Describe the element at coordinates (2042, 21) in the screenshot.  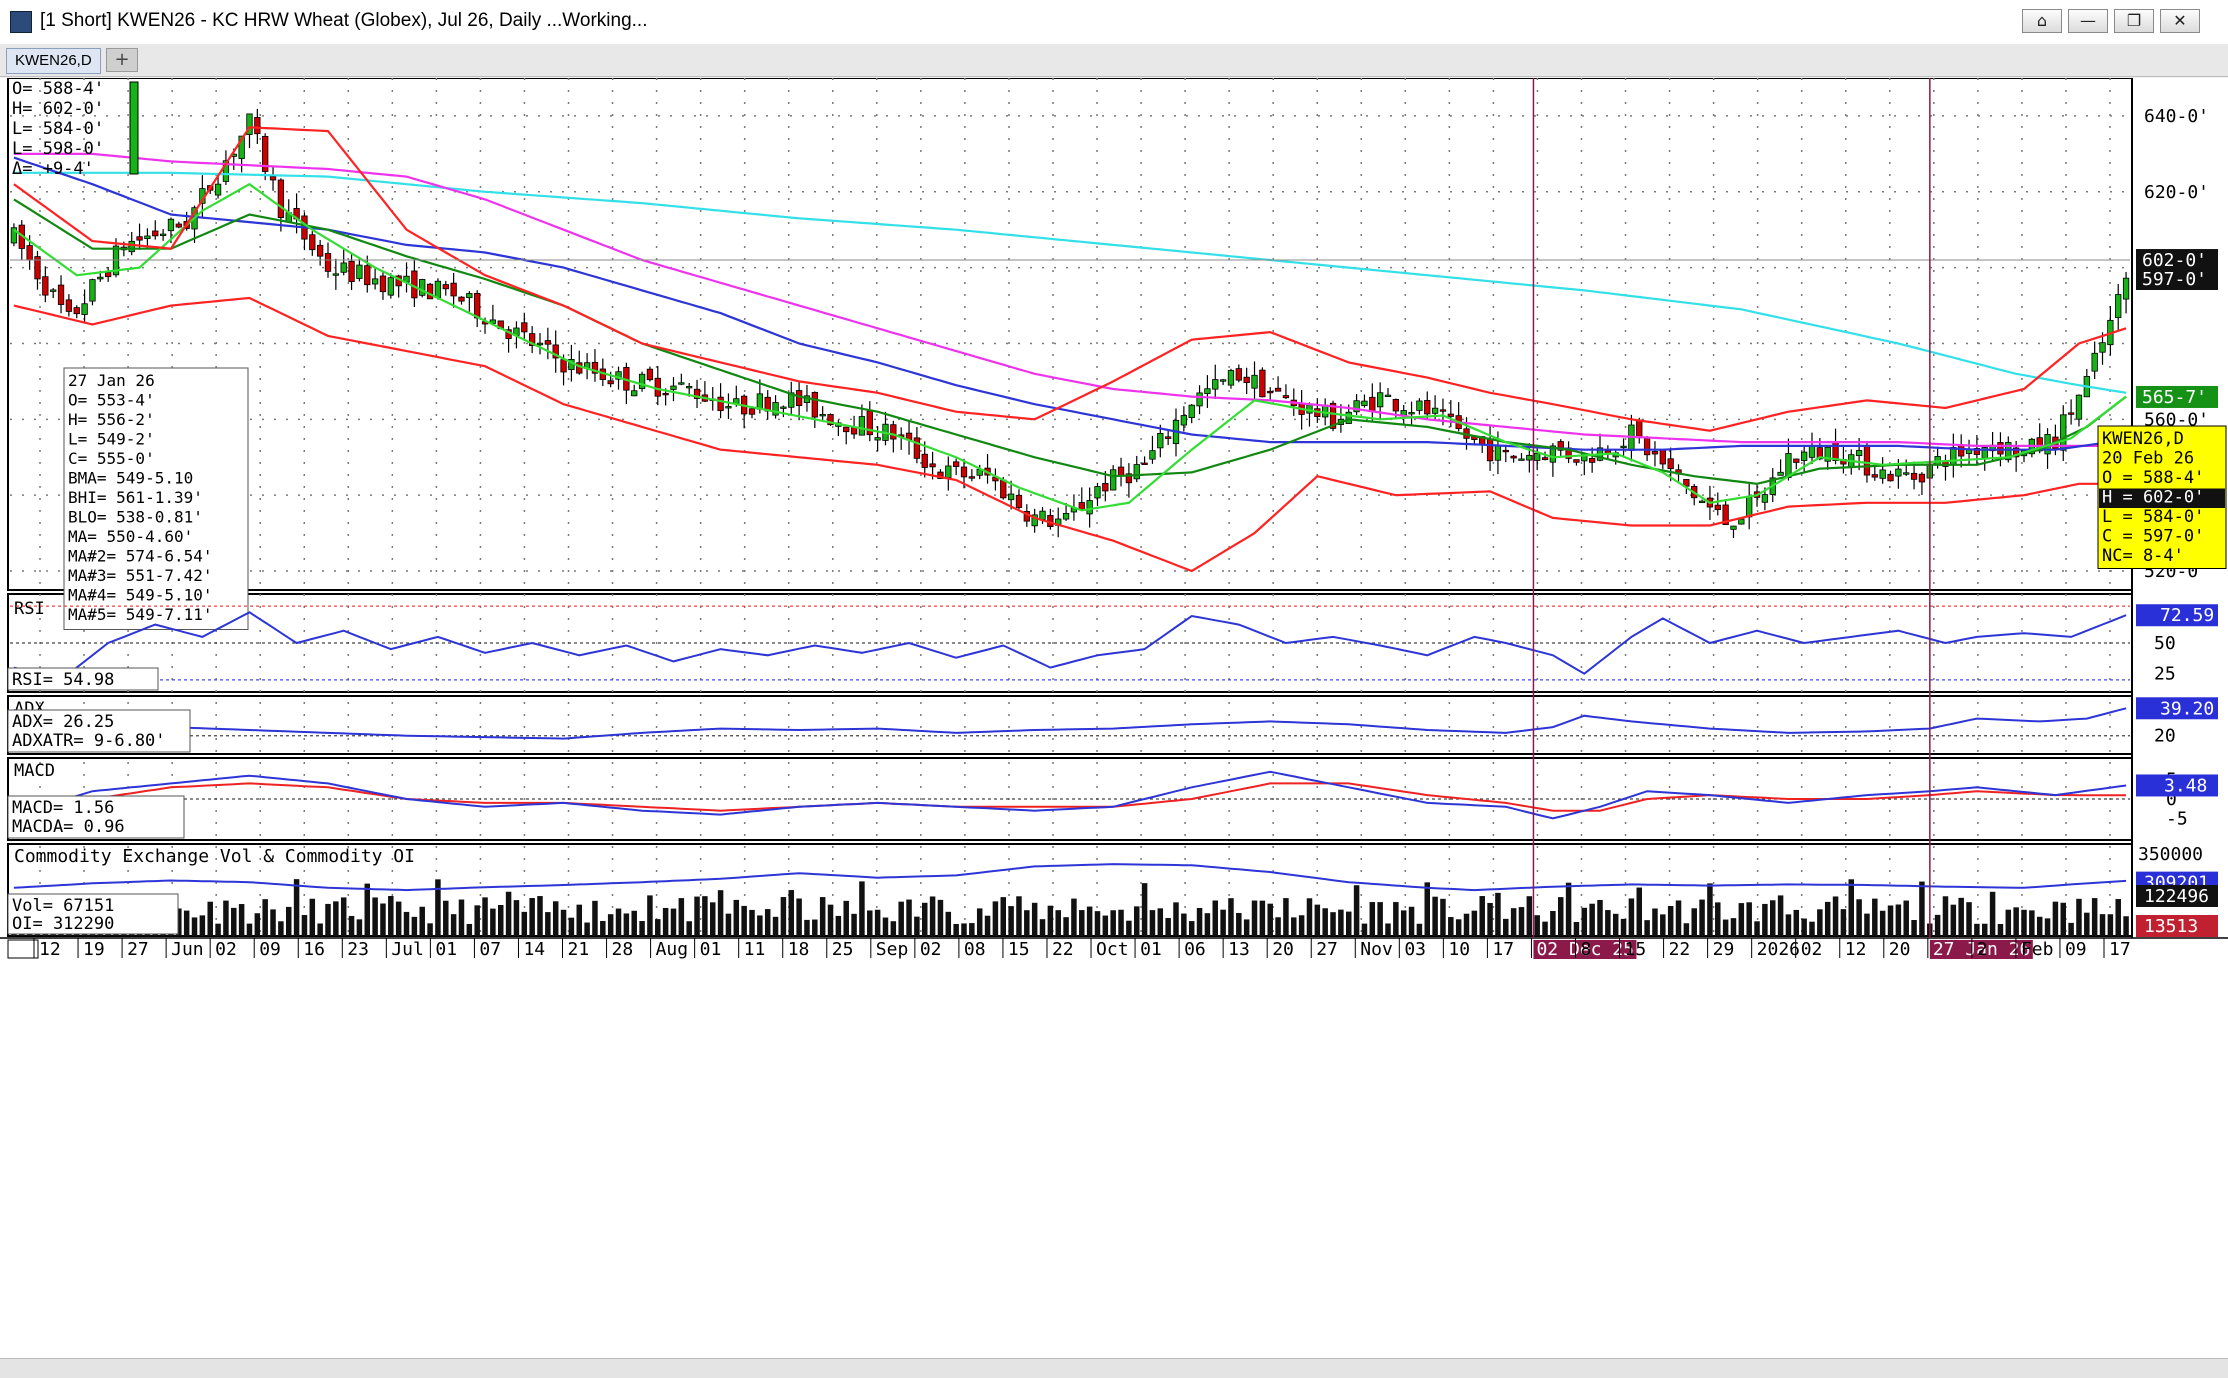
I see `tag-icon: ⌂` at that location.